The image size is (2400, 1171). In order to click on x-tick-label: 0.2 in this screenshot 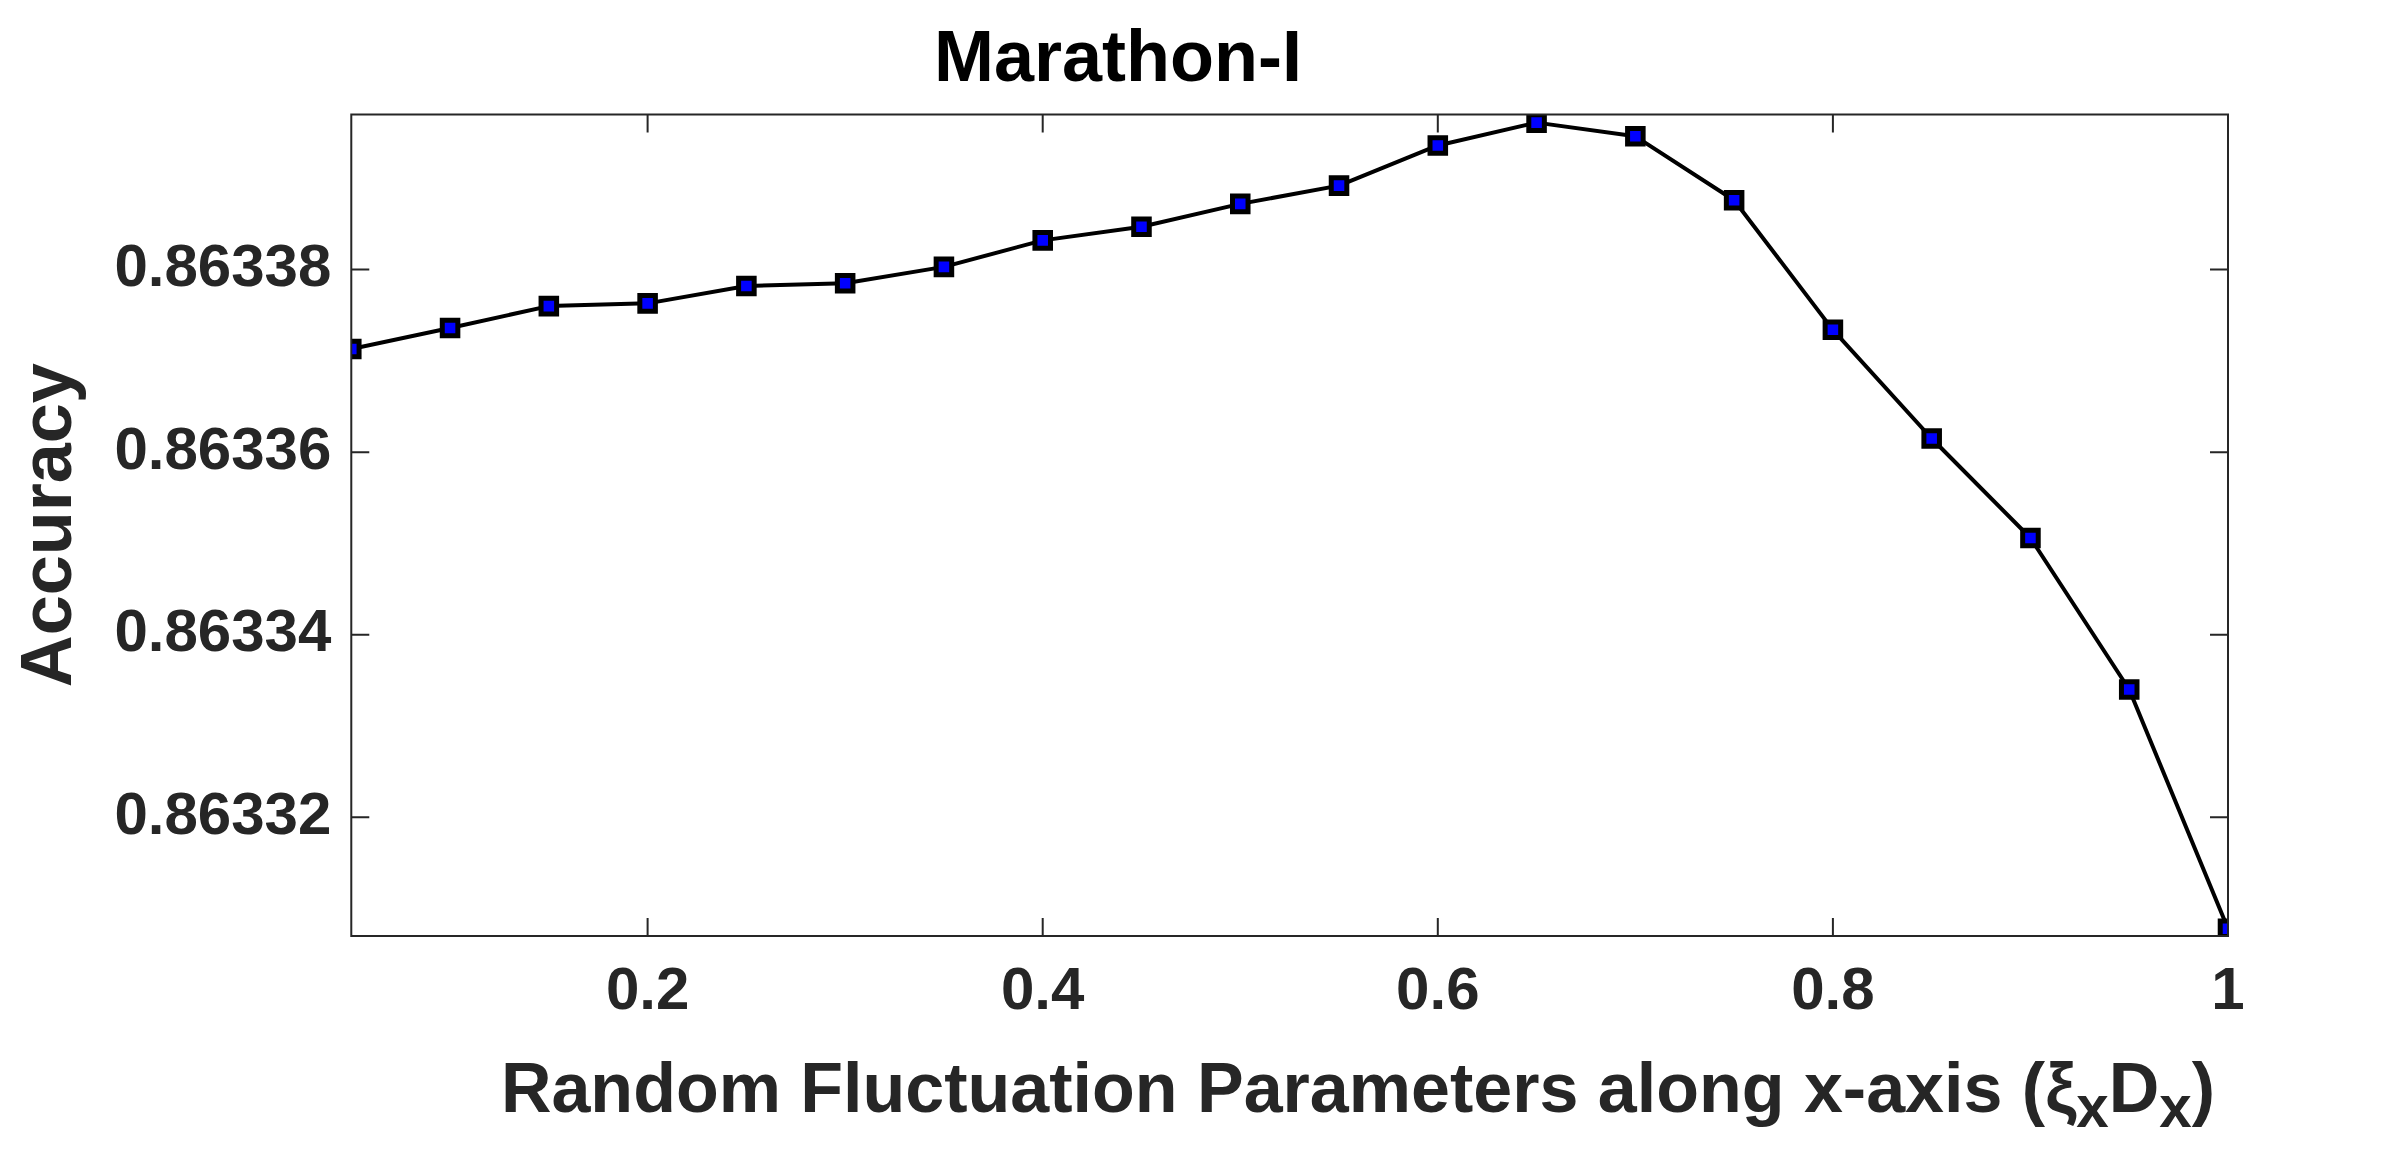, I will do `click(647, 988)`.